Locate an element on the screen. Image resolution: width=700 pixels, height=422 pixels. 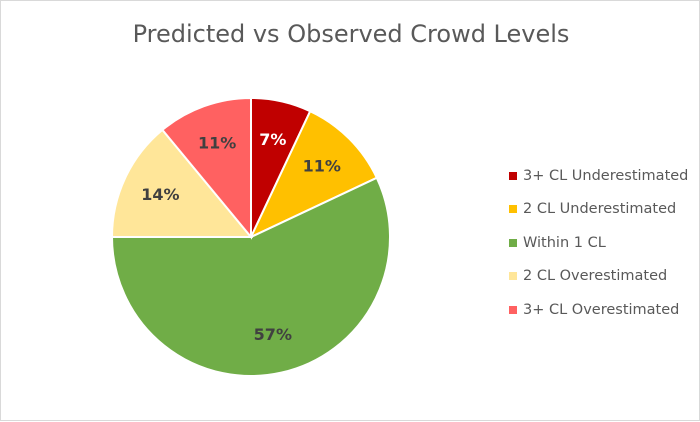
legend-item-0: 3+ CL Underestimated is located at coordinates (598, 176).